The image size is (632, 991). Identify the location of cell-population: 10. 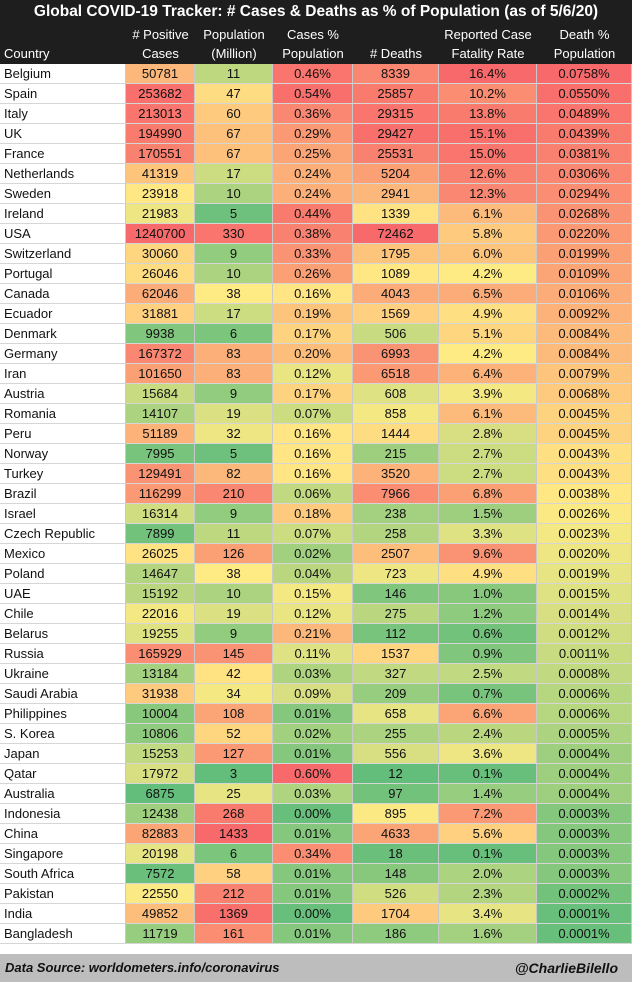
(234, 594).